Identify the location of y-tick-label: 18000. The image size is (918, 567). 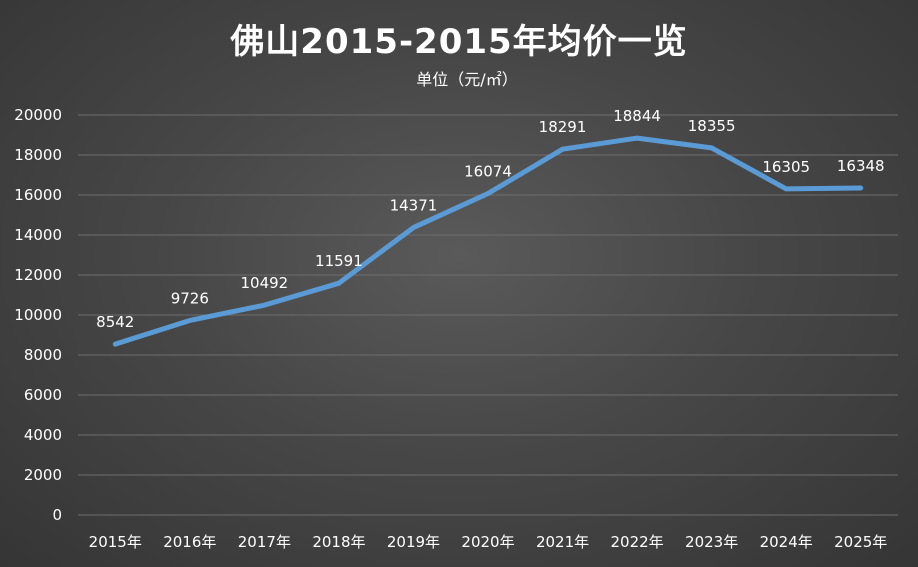
(38, 155).